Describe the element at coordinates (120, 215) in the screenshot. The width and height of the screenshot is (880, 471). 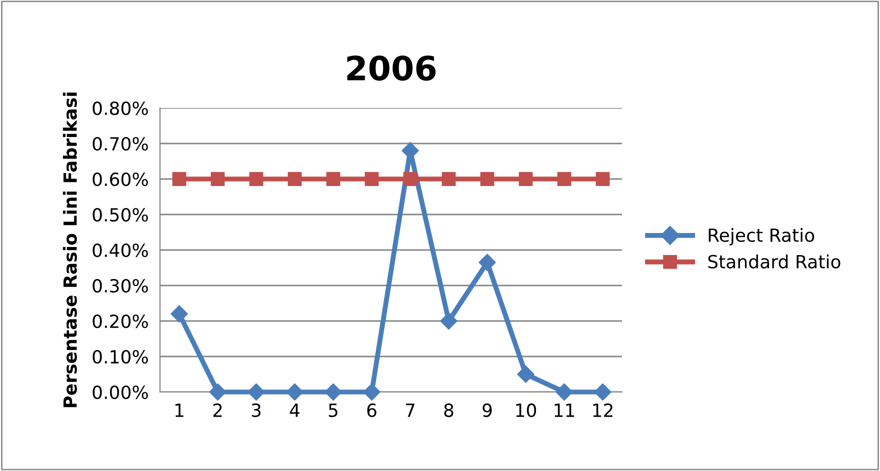
I see `y-tick-label: 0.50%` at that location.